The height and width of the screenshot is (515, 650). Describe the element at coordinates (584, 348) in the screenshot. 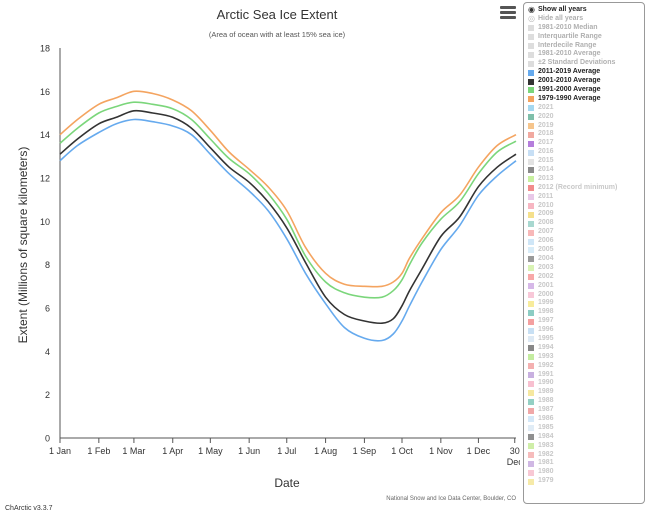

I see `legend-item: 1994` at that location.